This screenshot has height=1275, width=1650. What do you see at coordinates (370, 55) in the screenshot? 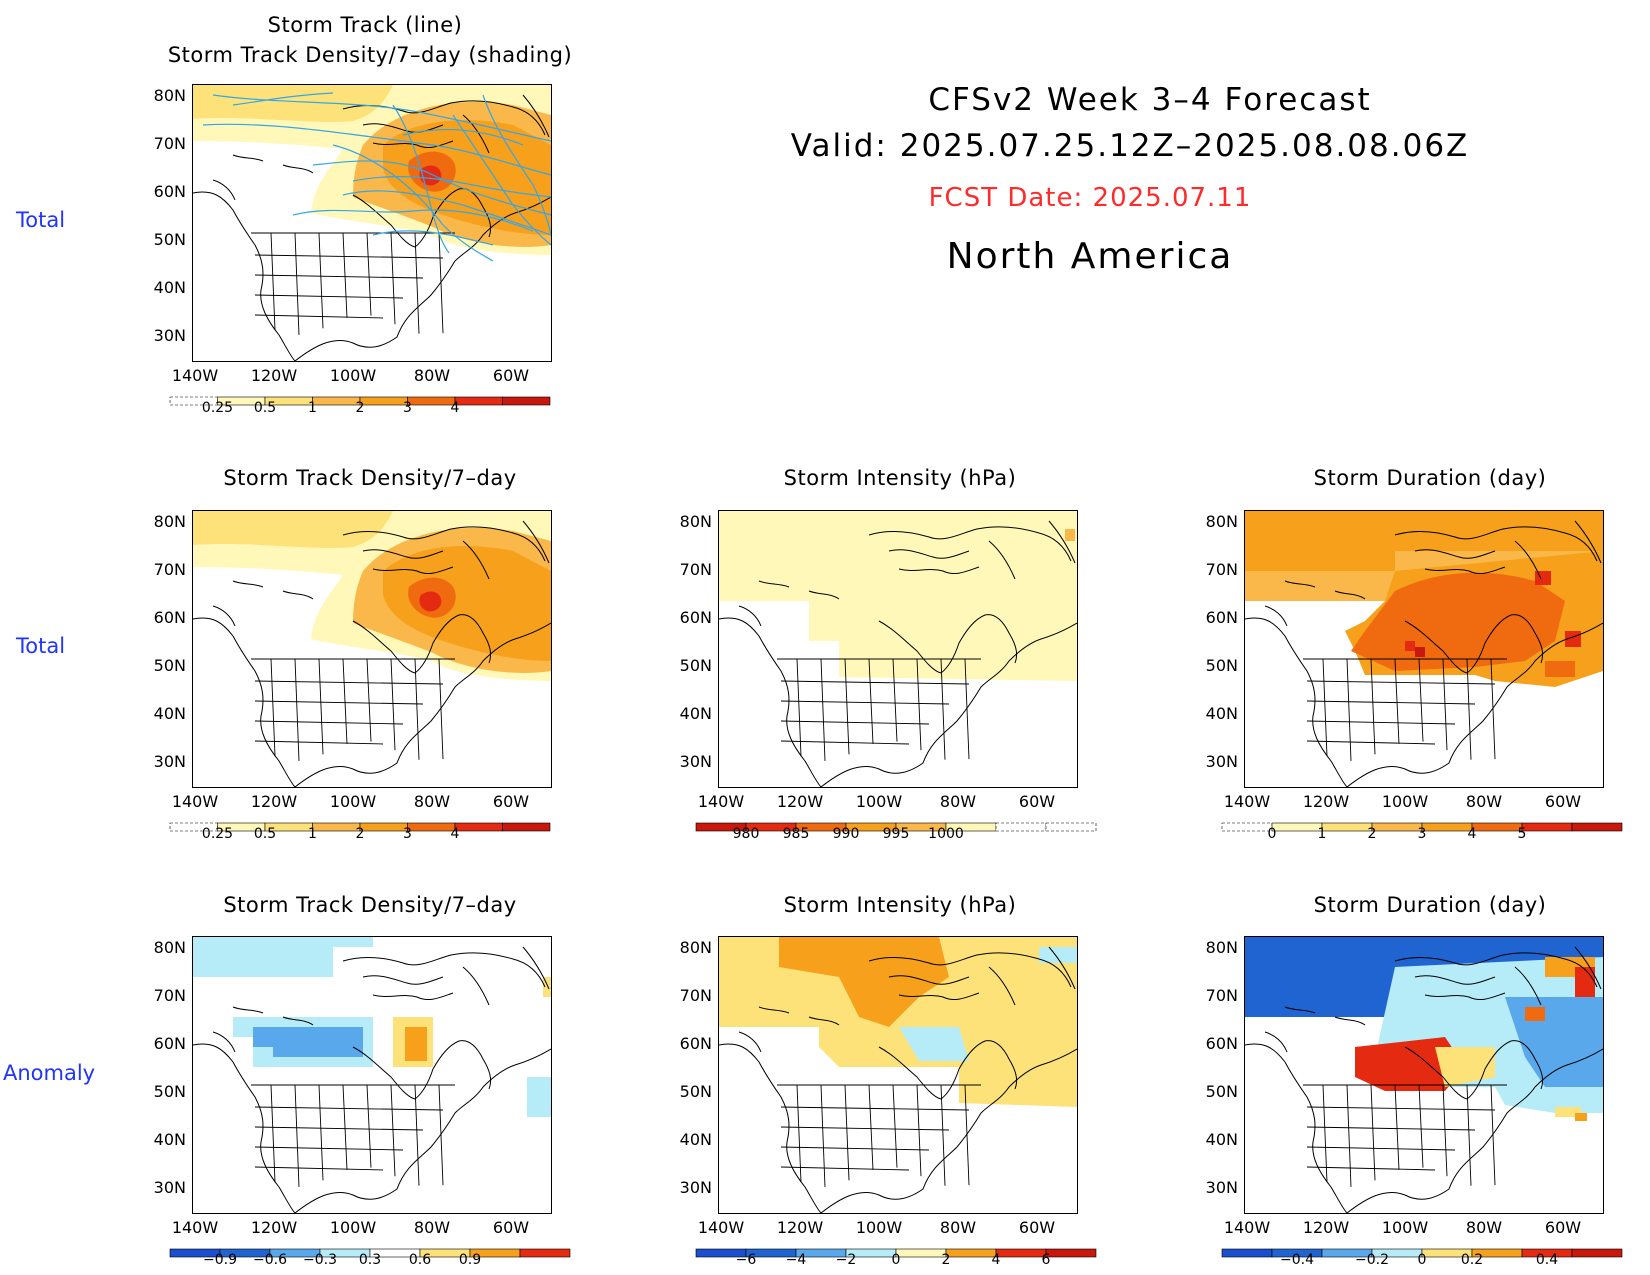
I see `panel1-title-line2: Storm Track Density/7–day (shading)` at bounding box center [370, 55].